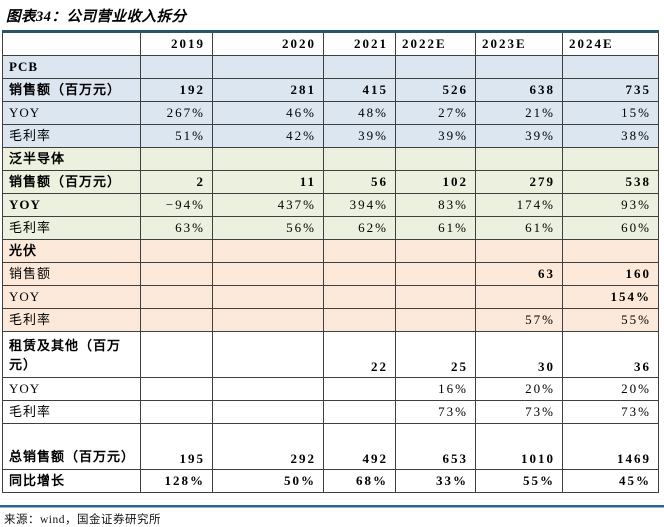 The width and height of the screenshot is (664, 527). I want to click on table-row: YOY 267% 46% 48% 27% 21% 15%, so click(330, 113).